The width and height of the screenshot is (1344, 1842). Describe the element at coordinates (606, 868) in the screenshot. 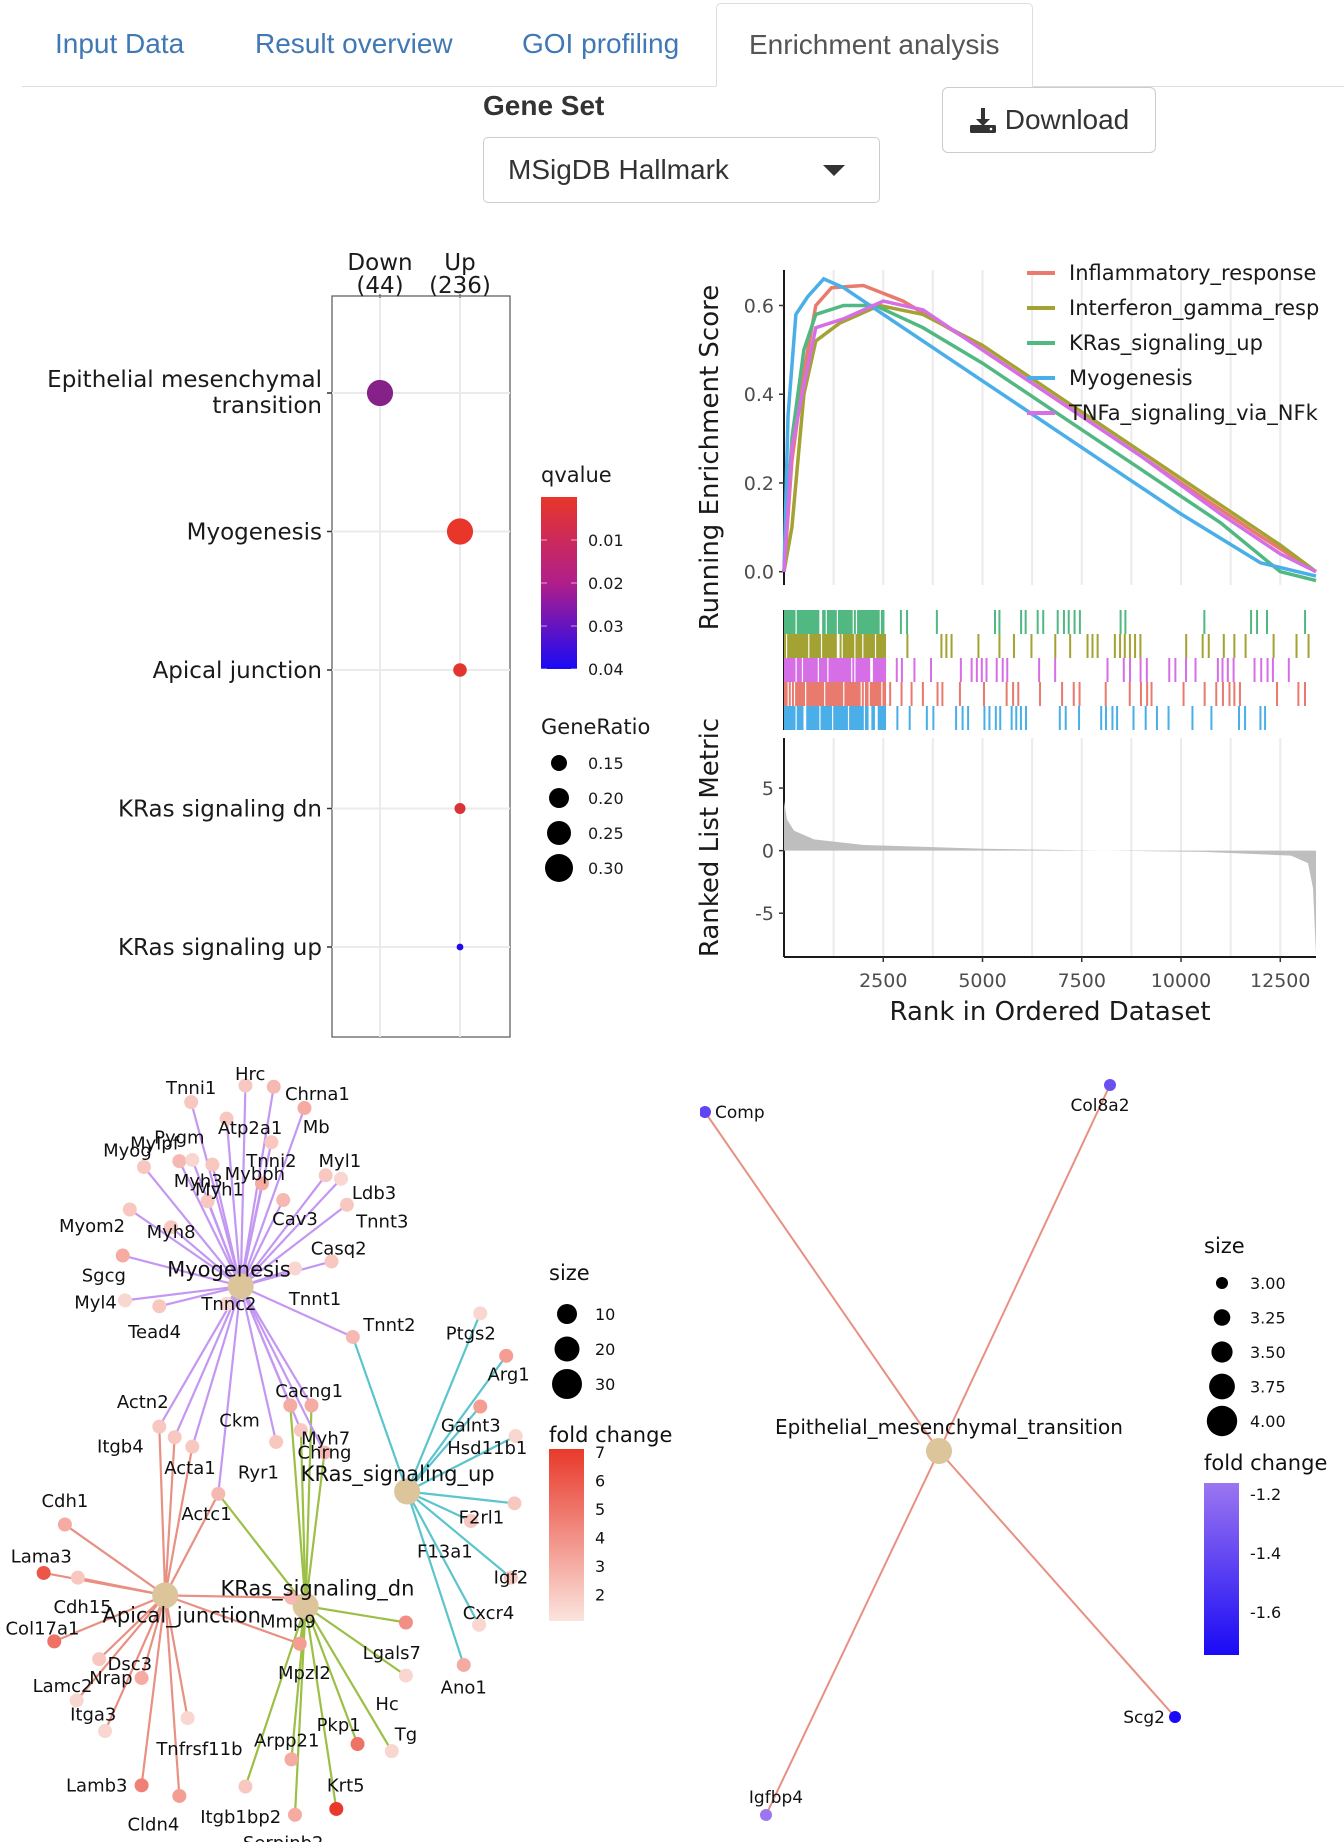

I see `generatio-tick-label: 0.30` at that location.